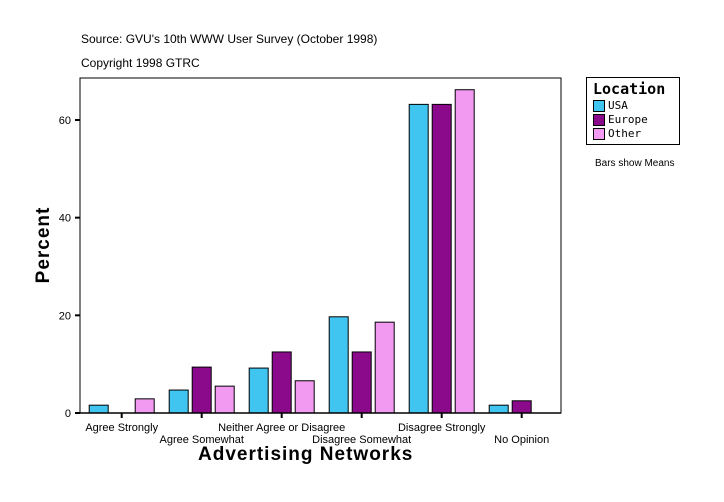  What do you see at coordinates (618, 105) in the screenshot?
I see `legend-label: USA` at bounding box center [618, 105].